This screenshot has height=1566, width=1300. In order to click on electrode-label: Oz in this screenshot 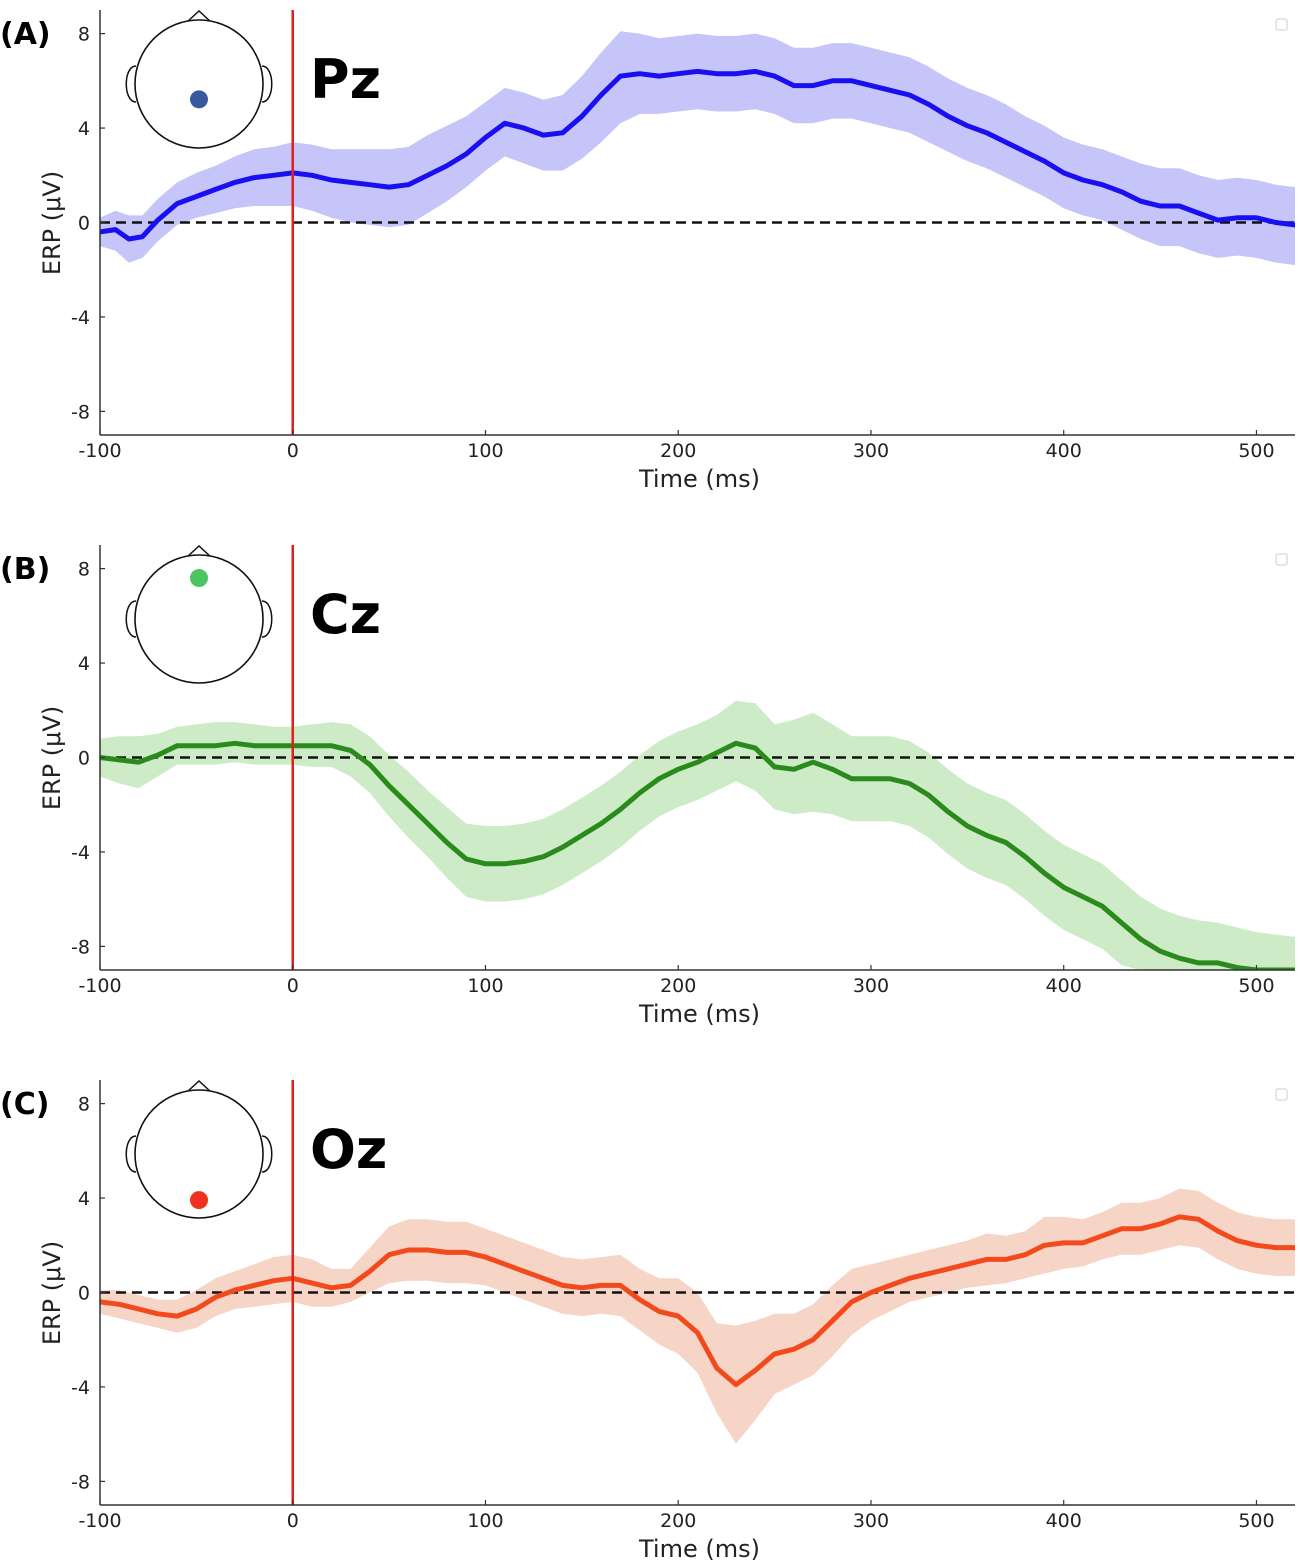, I will do `click(348, 1149)`.